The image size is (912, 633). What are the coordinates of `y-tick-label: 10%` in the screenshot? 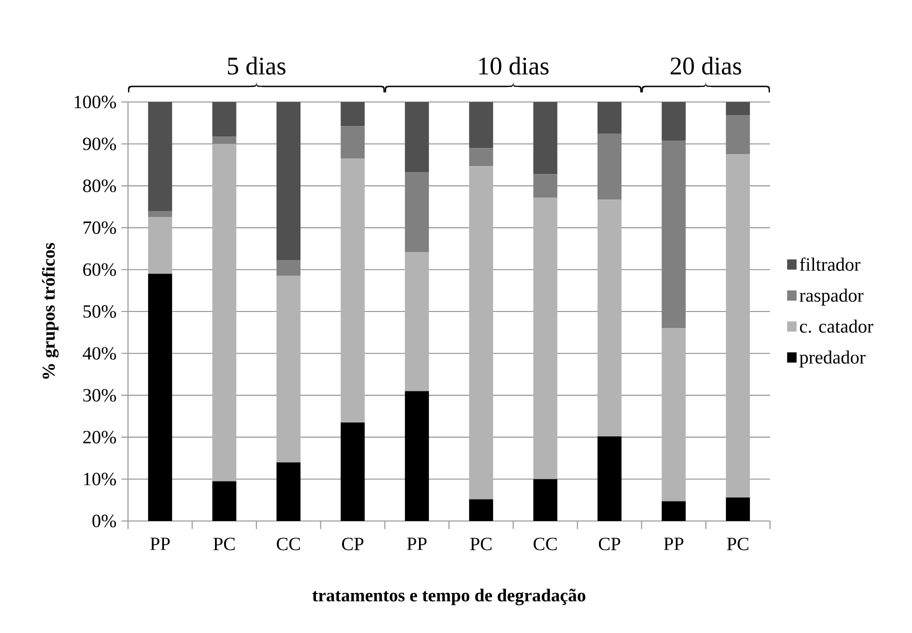 It's located at (100, 479).